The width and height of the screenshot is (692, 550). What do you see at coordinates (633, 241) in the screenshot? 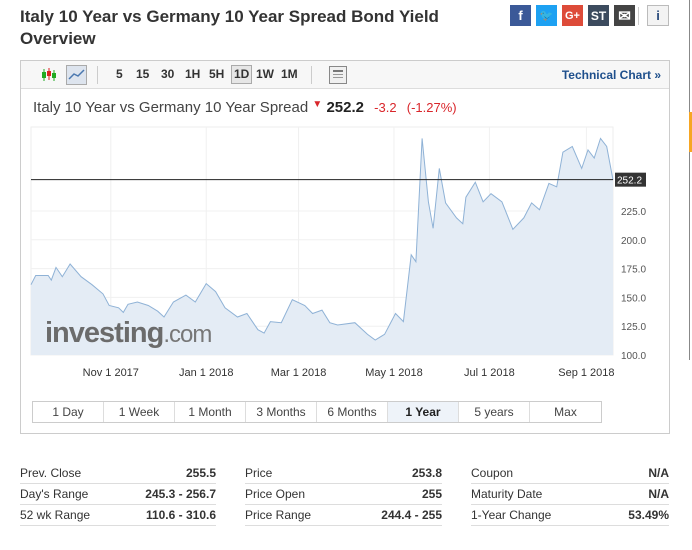
I see `y-tick-label: 200.0` at bounding box center [633, 241].